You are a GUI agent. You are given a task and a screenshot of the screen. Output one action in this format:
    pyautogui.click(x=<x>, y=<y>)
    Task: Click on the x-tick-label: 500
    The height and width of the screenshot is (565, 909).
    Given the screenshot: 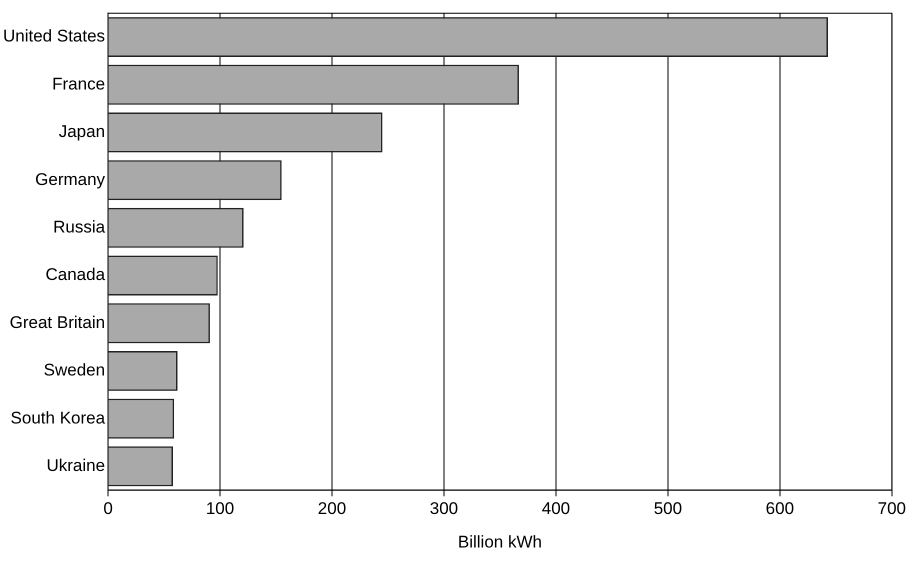 What is the action you would take?
    pyautogui.click(x=668, y=508)
    